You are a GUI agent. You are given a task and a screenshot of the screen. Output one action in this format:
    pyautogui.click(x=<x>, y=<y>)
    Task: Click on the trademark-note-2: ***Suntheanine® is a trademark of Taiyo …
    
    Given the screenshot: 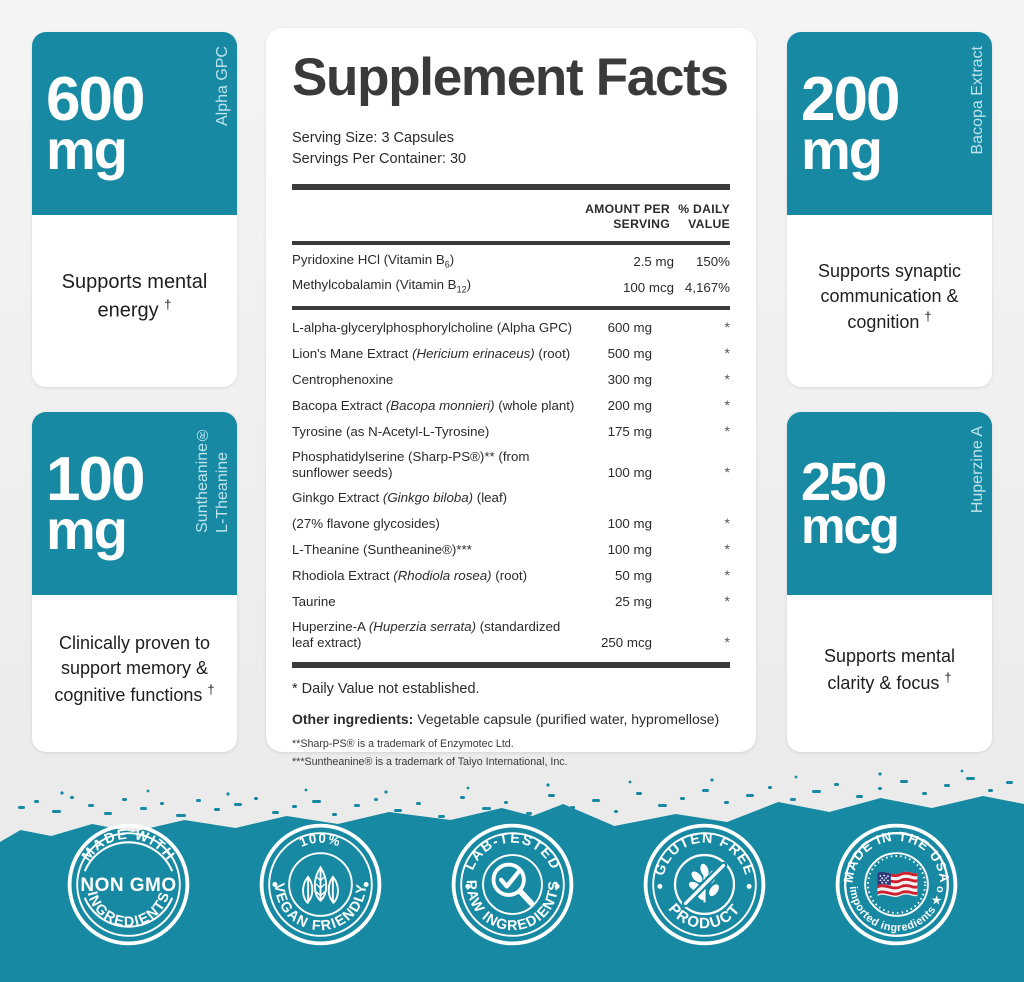 What is the action you would take?
    pyautogui.click(x=430, y=762)
    